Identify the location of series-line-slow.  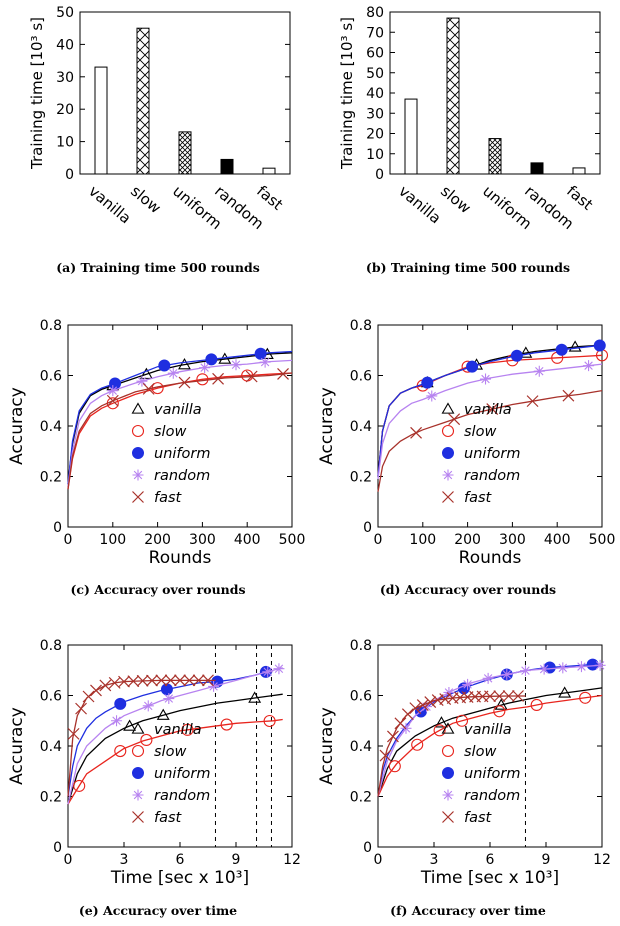
(490, 745).